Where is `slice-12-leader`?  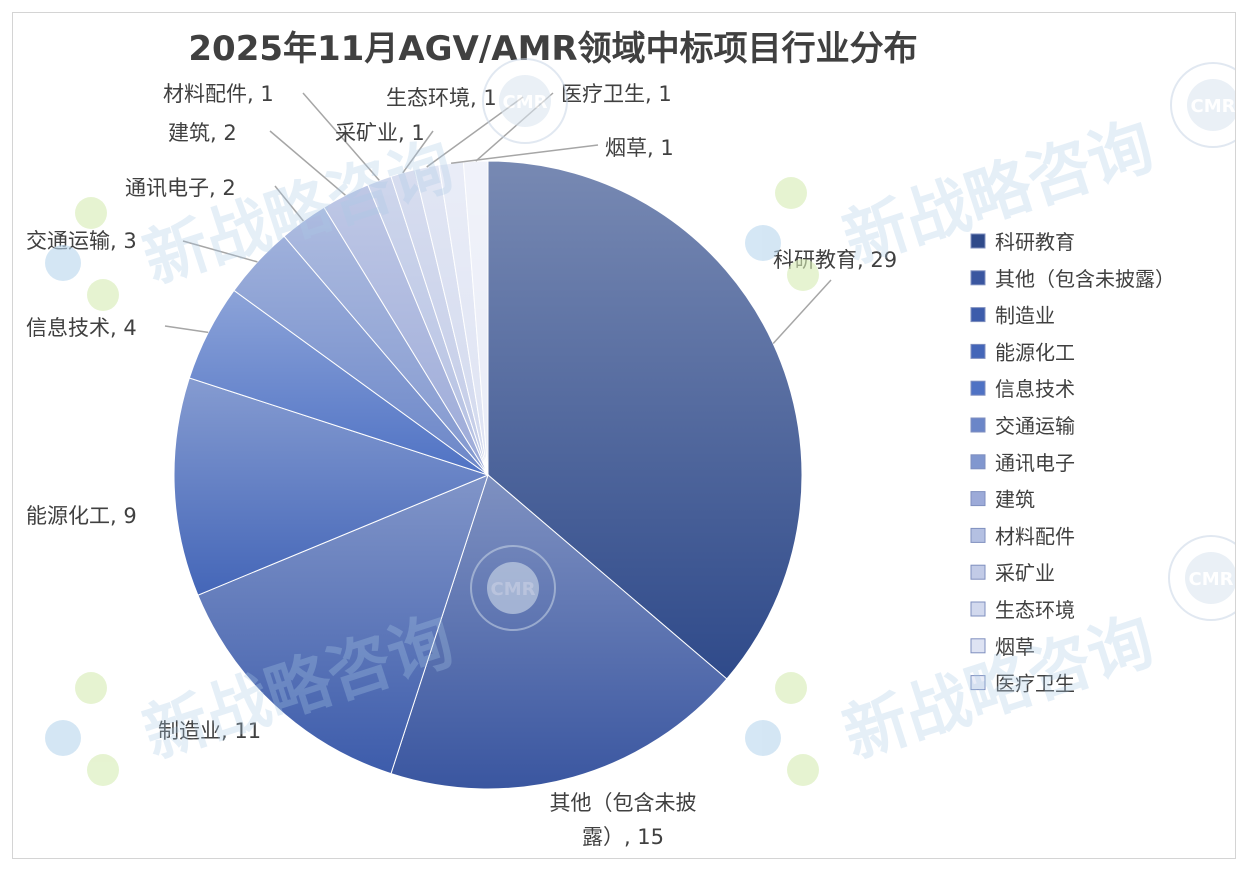 slice-12-leader is located at coordinates (525, 154).